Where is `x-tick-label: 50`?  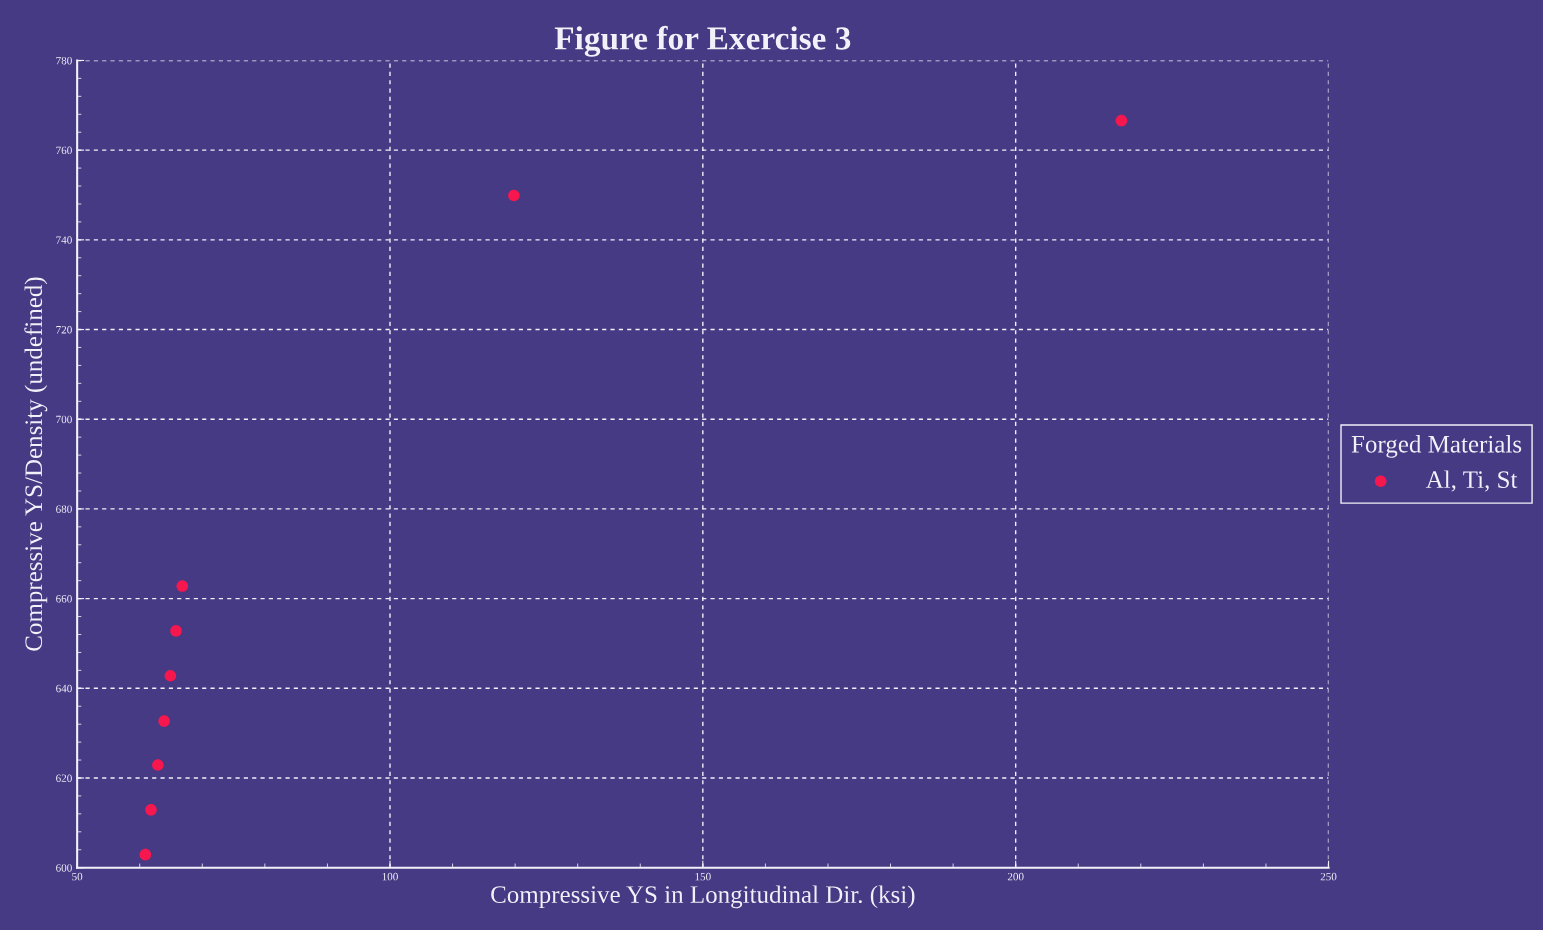 x-tick-label: 50 is located at coordinates (77, 876).